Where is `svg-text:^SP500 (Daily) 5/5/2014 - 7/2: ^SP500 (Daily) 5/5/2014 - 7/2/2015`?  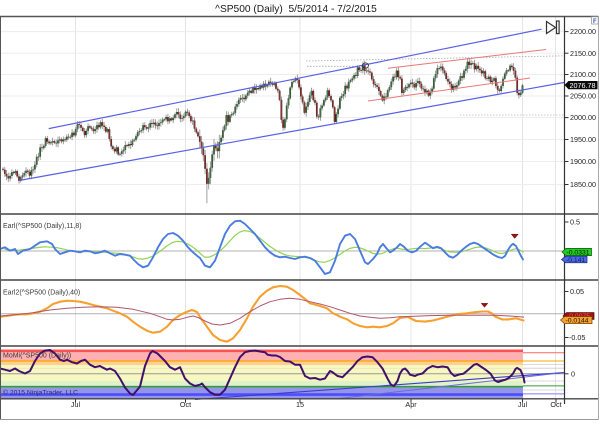 svg-text:^SP500 (Daily) 5/5/2014 - 7/2: ^SP500 (Daily) 5/5/2014 - 7/2/2015 is located at coordinates (296, 9).